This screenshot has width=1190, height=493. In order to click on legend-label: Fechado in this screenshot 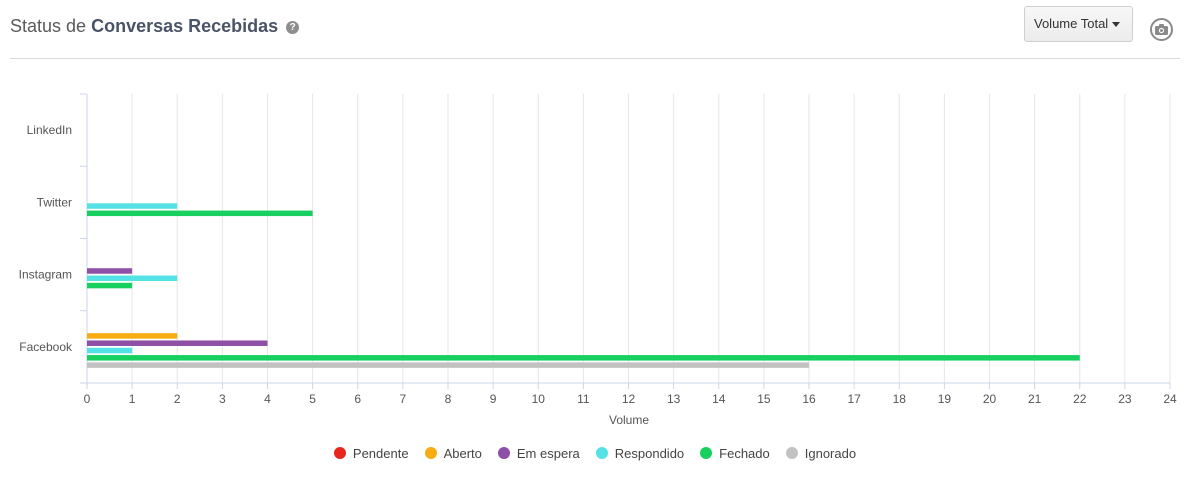, I will do `click(744, 453)`.